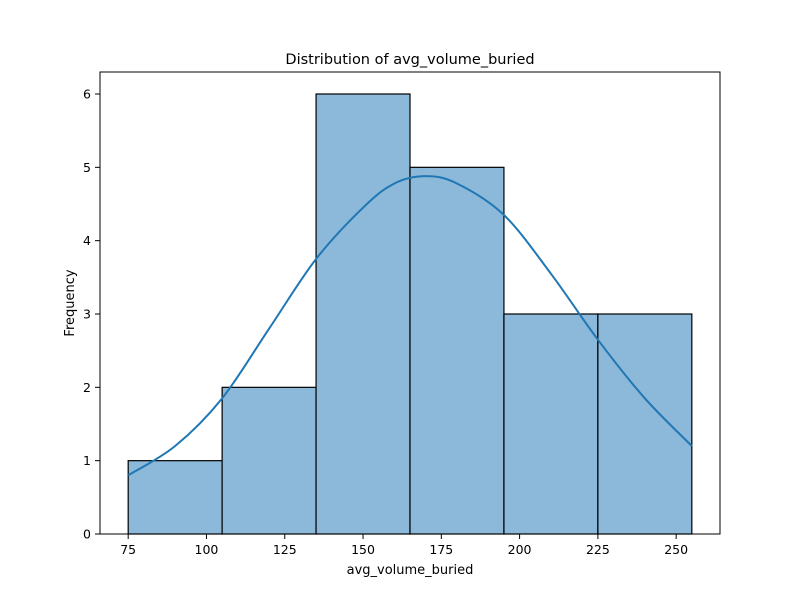 This screenshot has height=600, width=800. I want to click on x-tick-label: 200, so click(520, 549).